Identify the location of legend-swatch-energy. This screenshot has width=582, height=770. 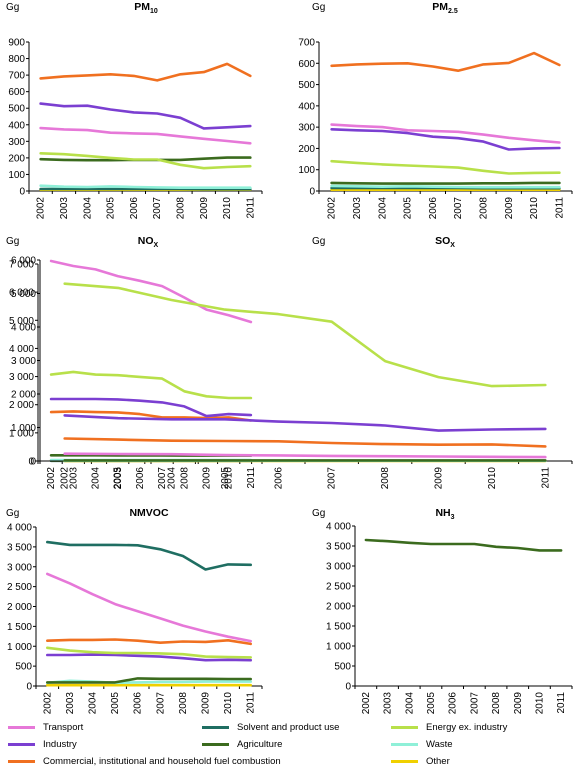
(404, 727).